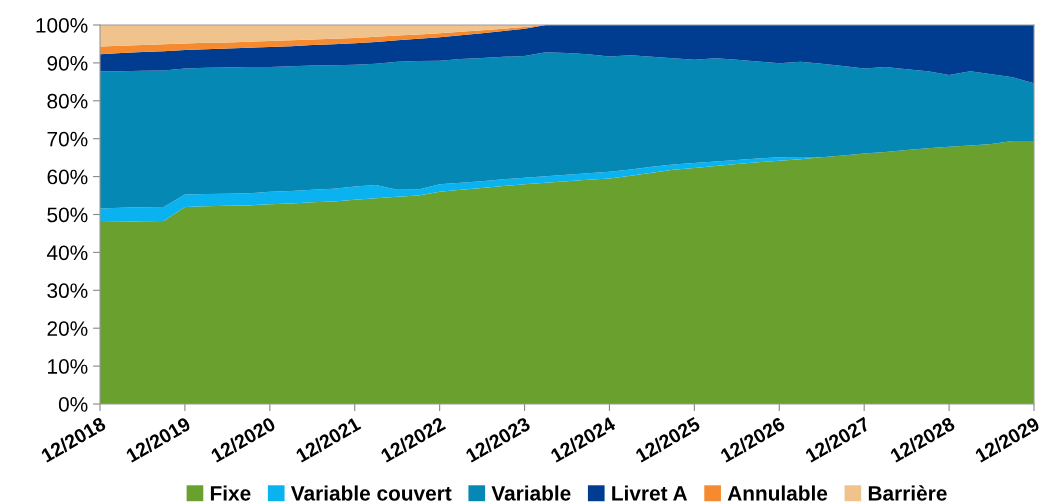 Image resolution: width=1046 pixels, height=504 pixels. What do you see at coordinates (67, 139) in the screenshot?
I see `y-tick-label: 70%` at bounding box center [67, 139].